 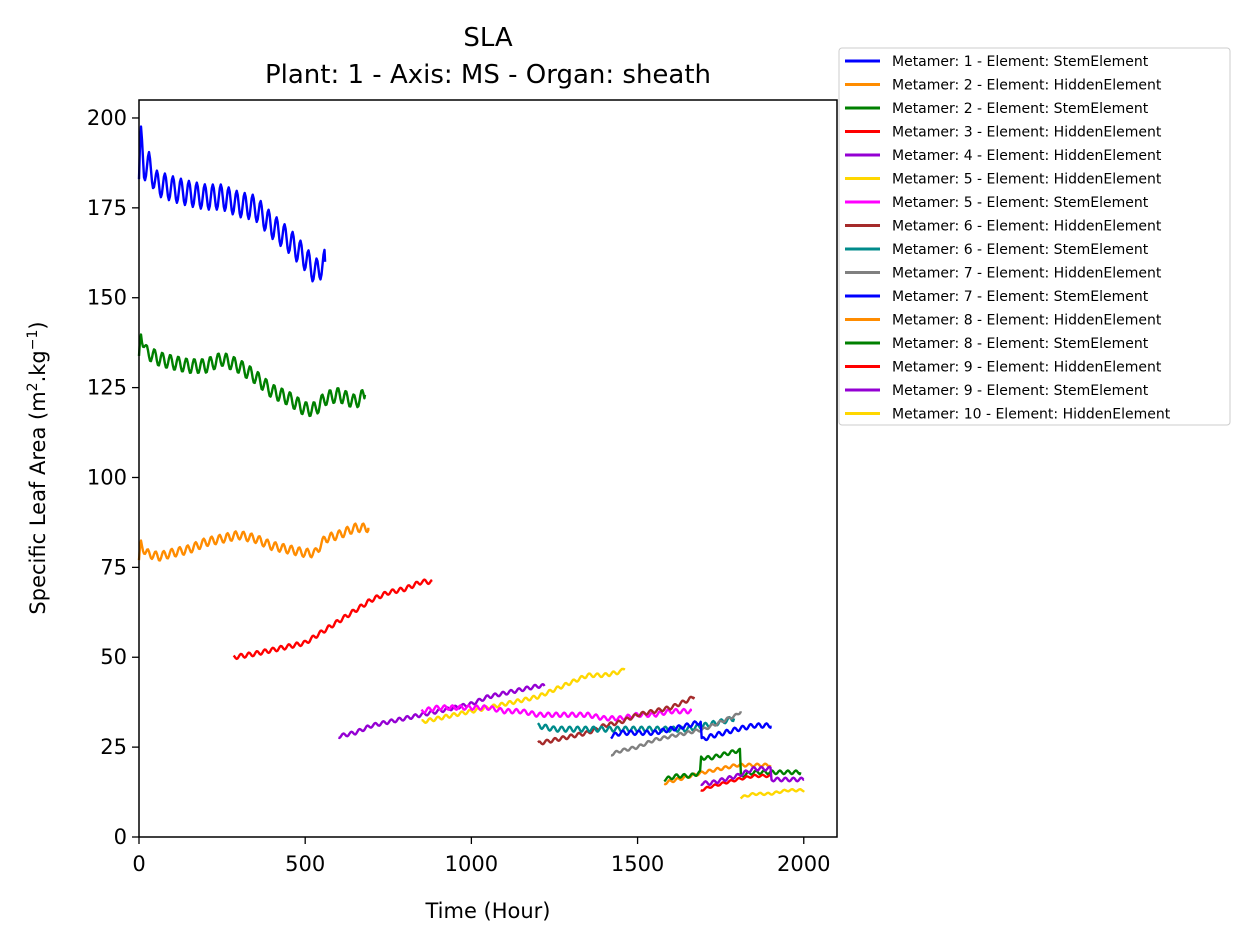 I want to click on legend-label: Metamer: 8 - Element: StemElement, so click(x=1020, y=344).